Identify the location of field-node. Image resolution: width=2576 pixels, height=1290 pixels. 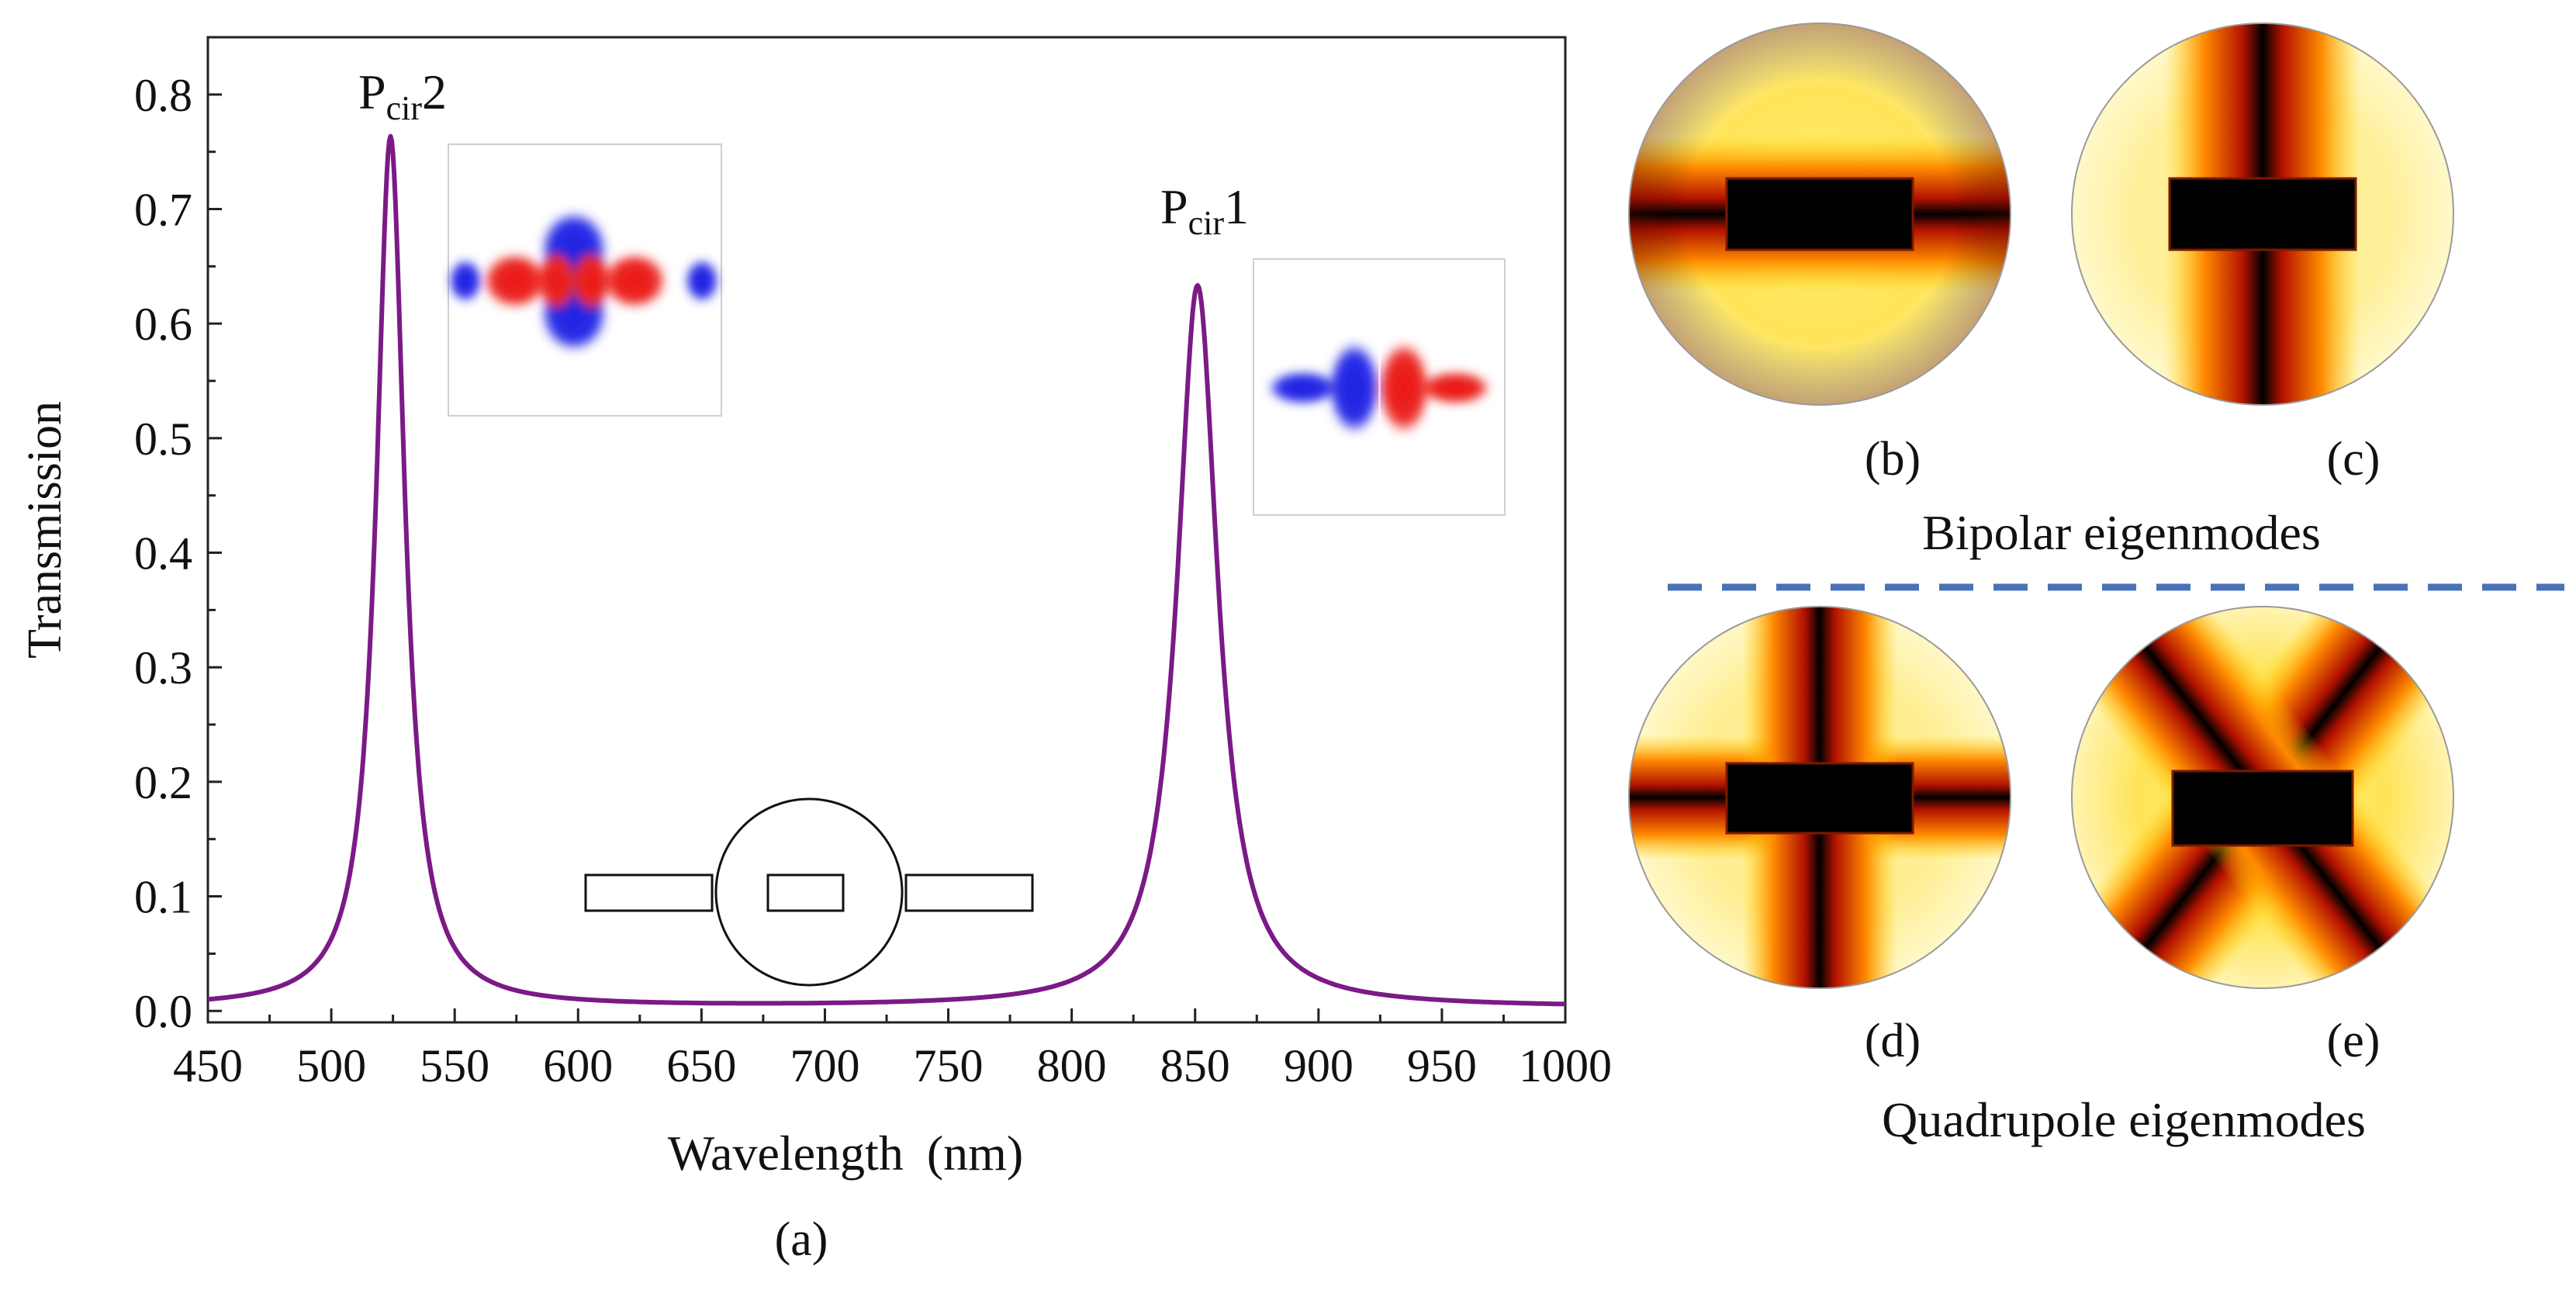
(1379, 388).